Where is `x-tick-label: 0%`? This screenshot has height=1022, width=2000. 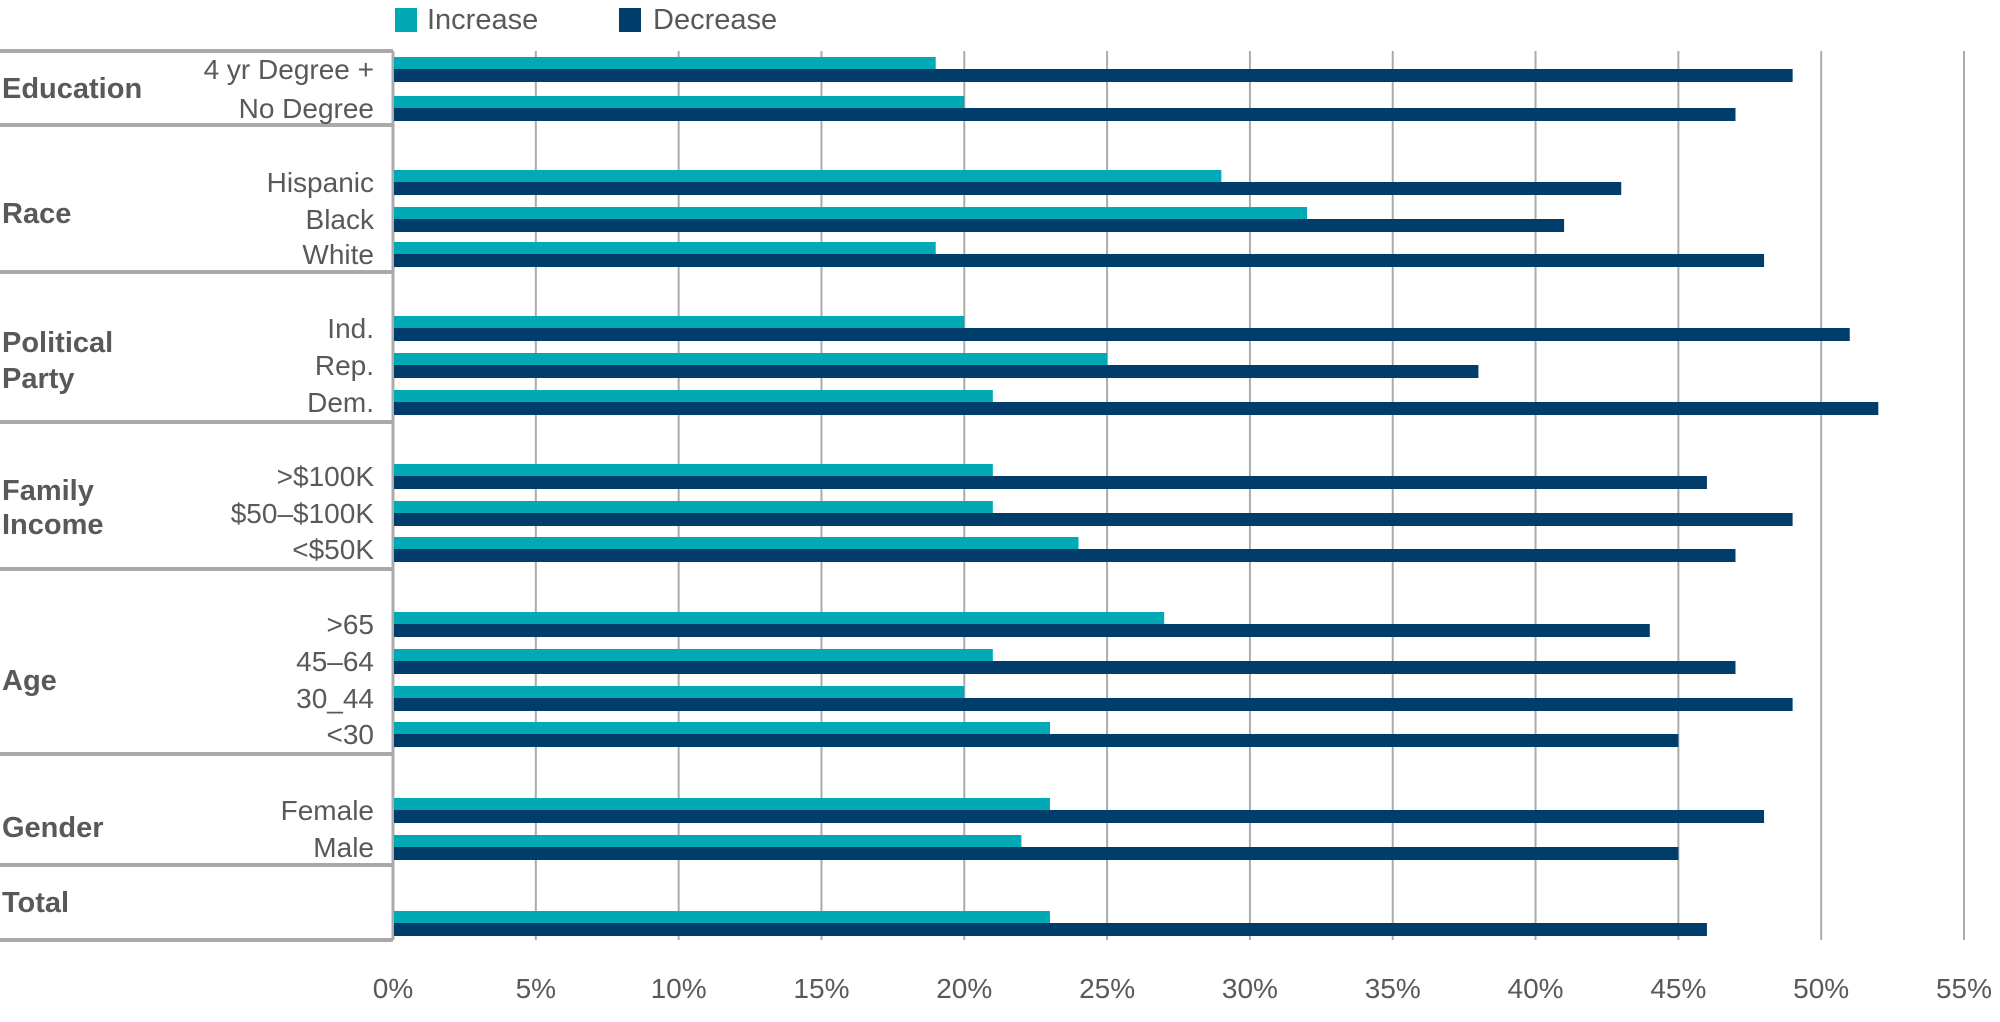 x-tick-label: 0% is located at coordinates (393, 988).